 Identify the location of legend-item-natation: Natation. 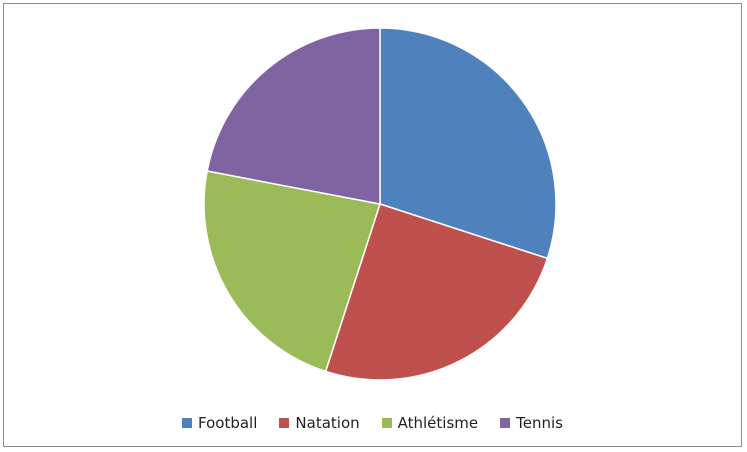
(319, 423).